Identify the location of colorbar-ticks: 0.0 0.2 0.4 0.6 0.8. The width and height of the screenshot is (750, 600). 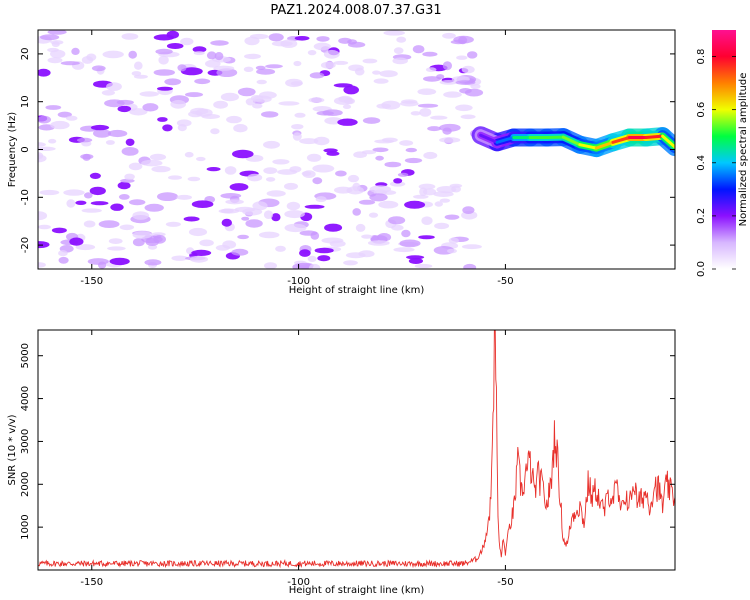
(716, 163).